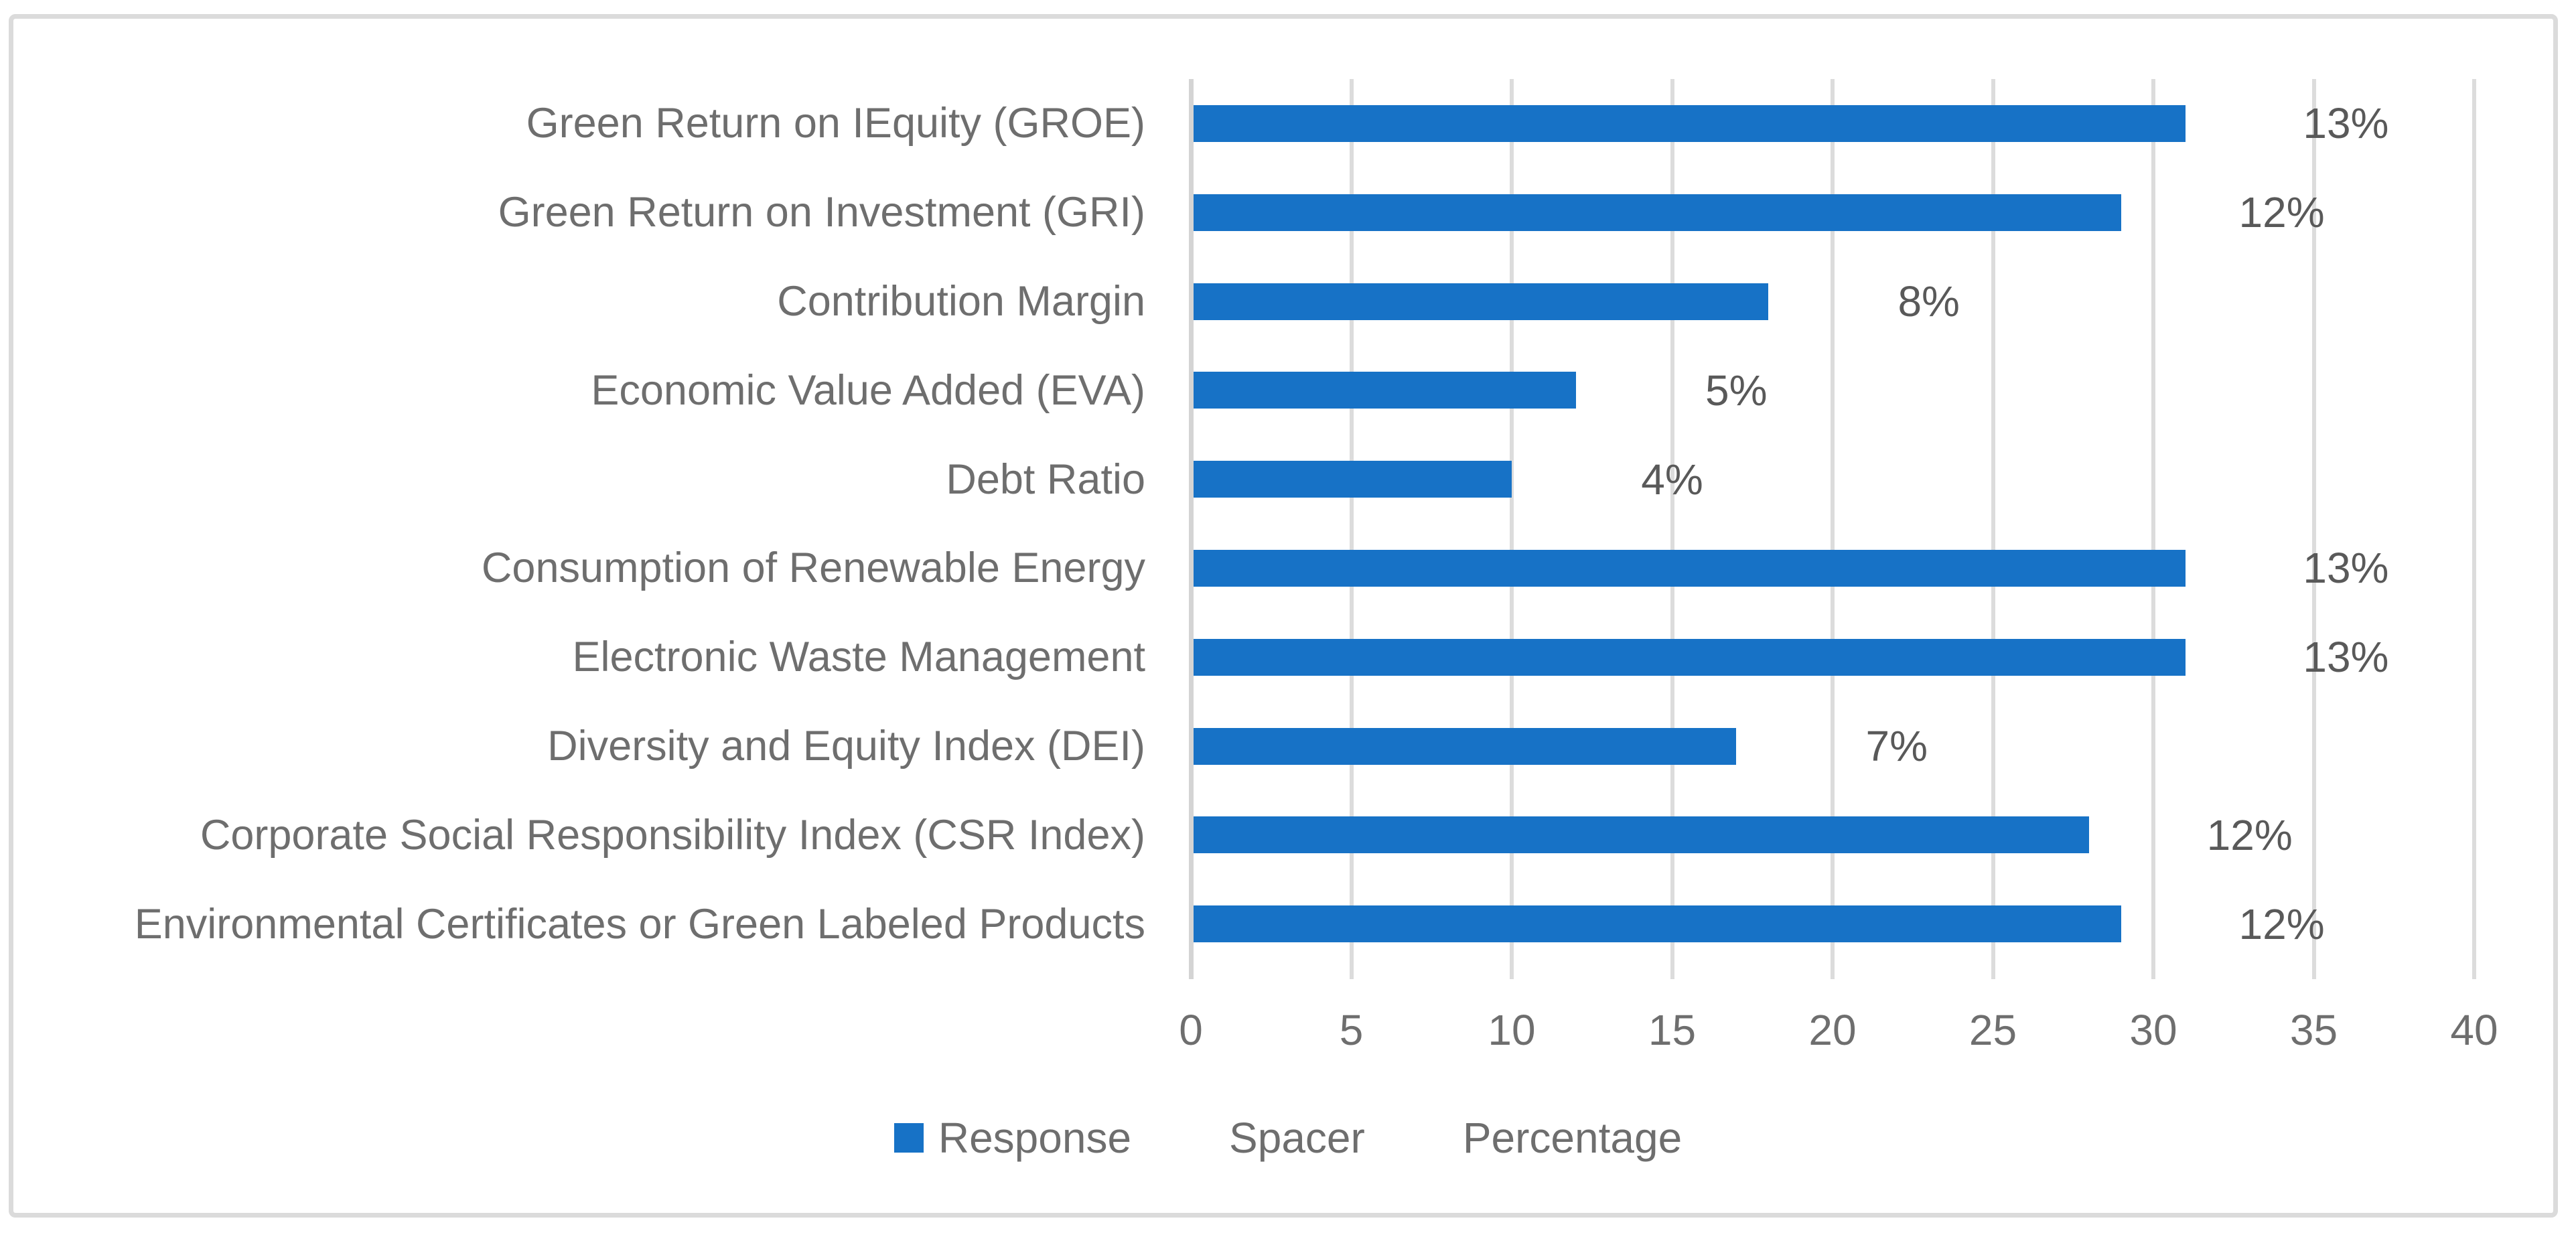  I want to click on category-label: Debt Ratio, so click(1045, 479).